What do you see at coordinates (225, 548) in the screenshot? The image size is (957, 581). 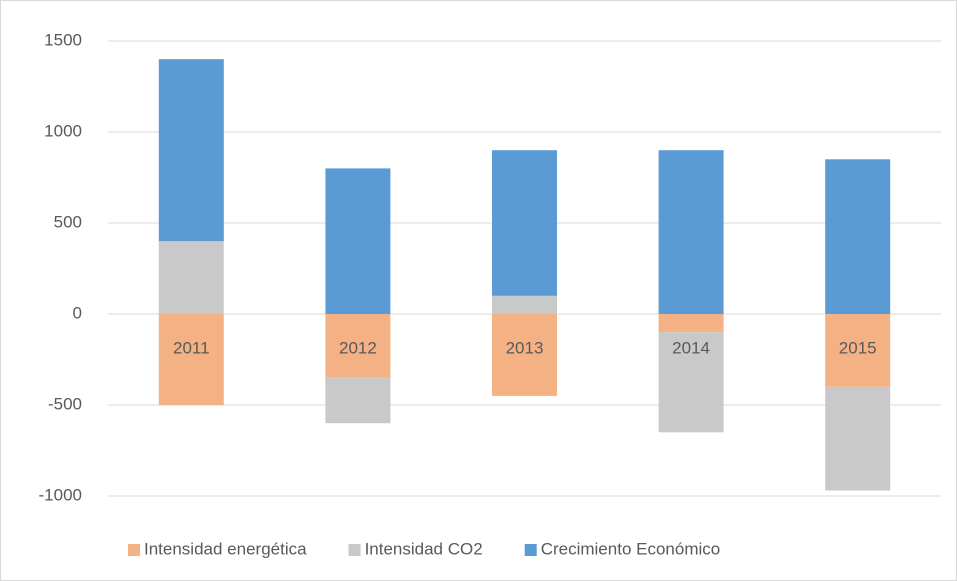 I see `legend-label: Intensidad energética` at bounding box center [225, 548].